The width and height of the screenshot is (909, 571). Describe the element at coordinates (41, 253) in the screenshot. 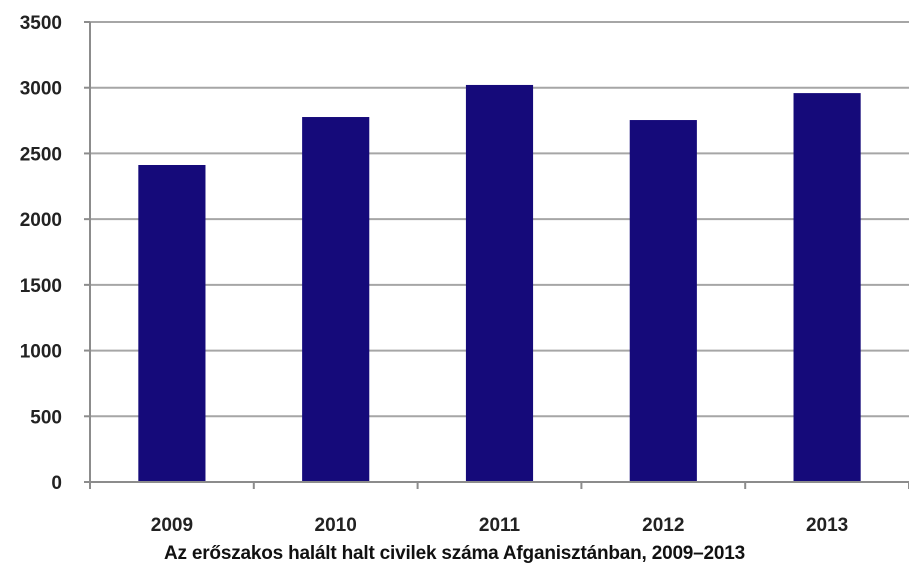

I see `y-axis-tick-labels: 0 500 1000 1500 2000 2500 3000 3500` at that location.